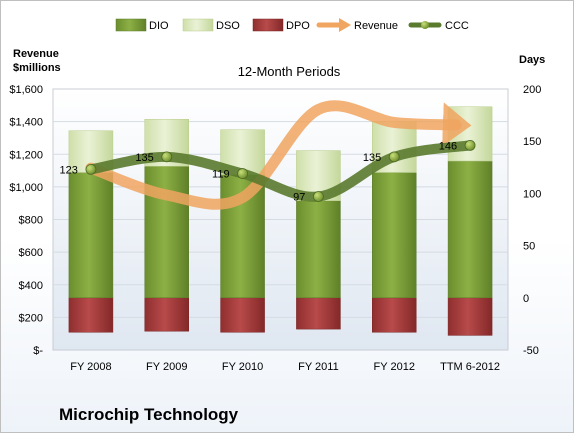 This screenshot has width=574, height=434. I want to click on legend-swatch-revenue-arrow-icon, so click(333, 25).